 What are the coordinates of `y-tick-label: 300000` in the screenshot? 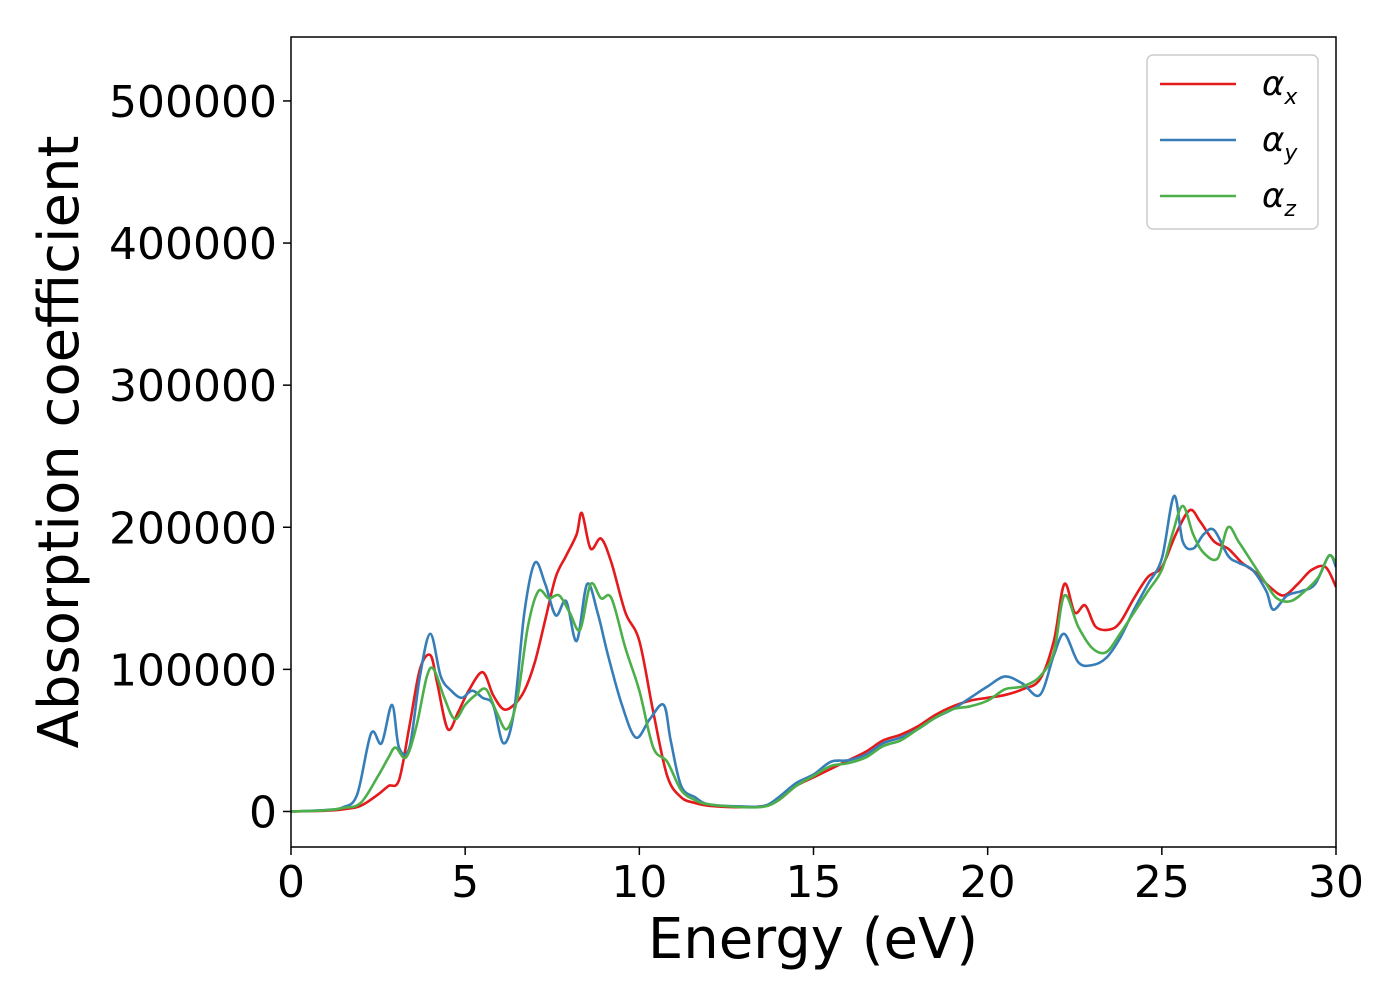 It's located at (193, 386).